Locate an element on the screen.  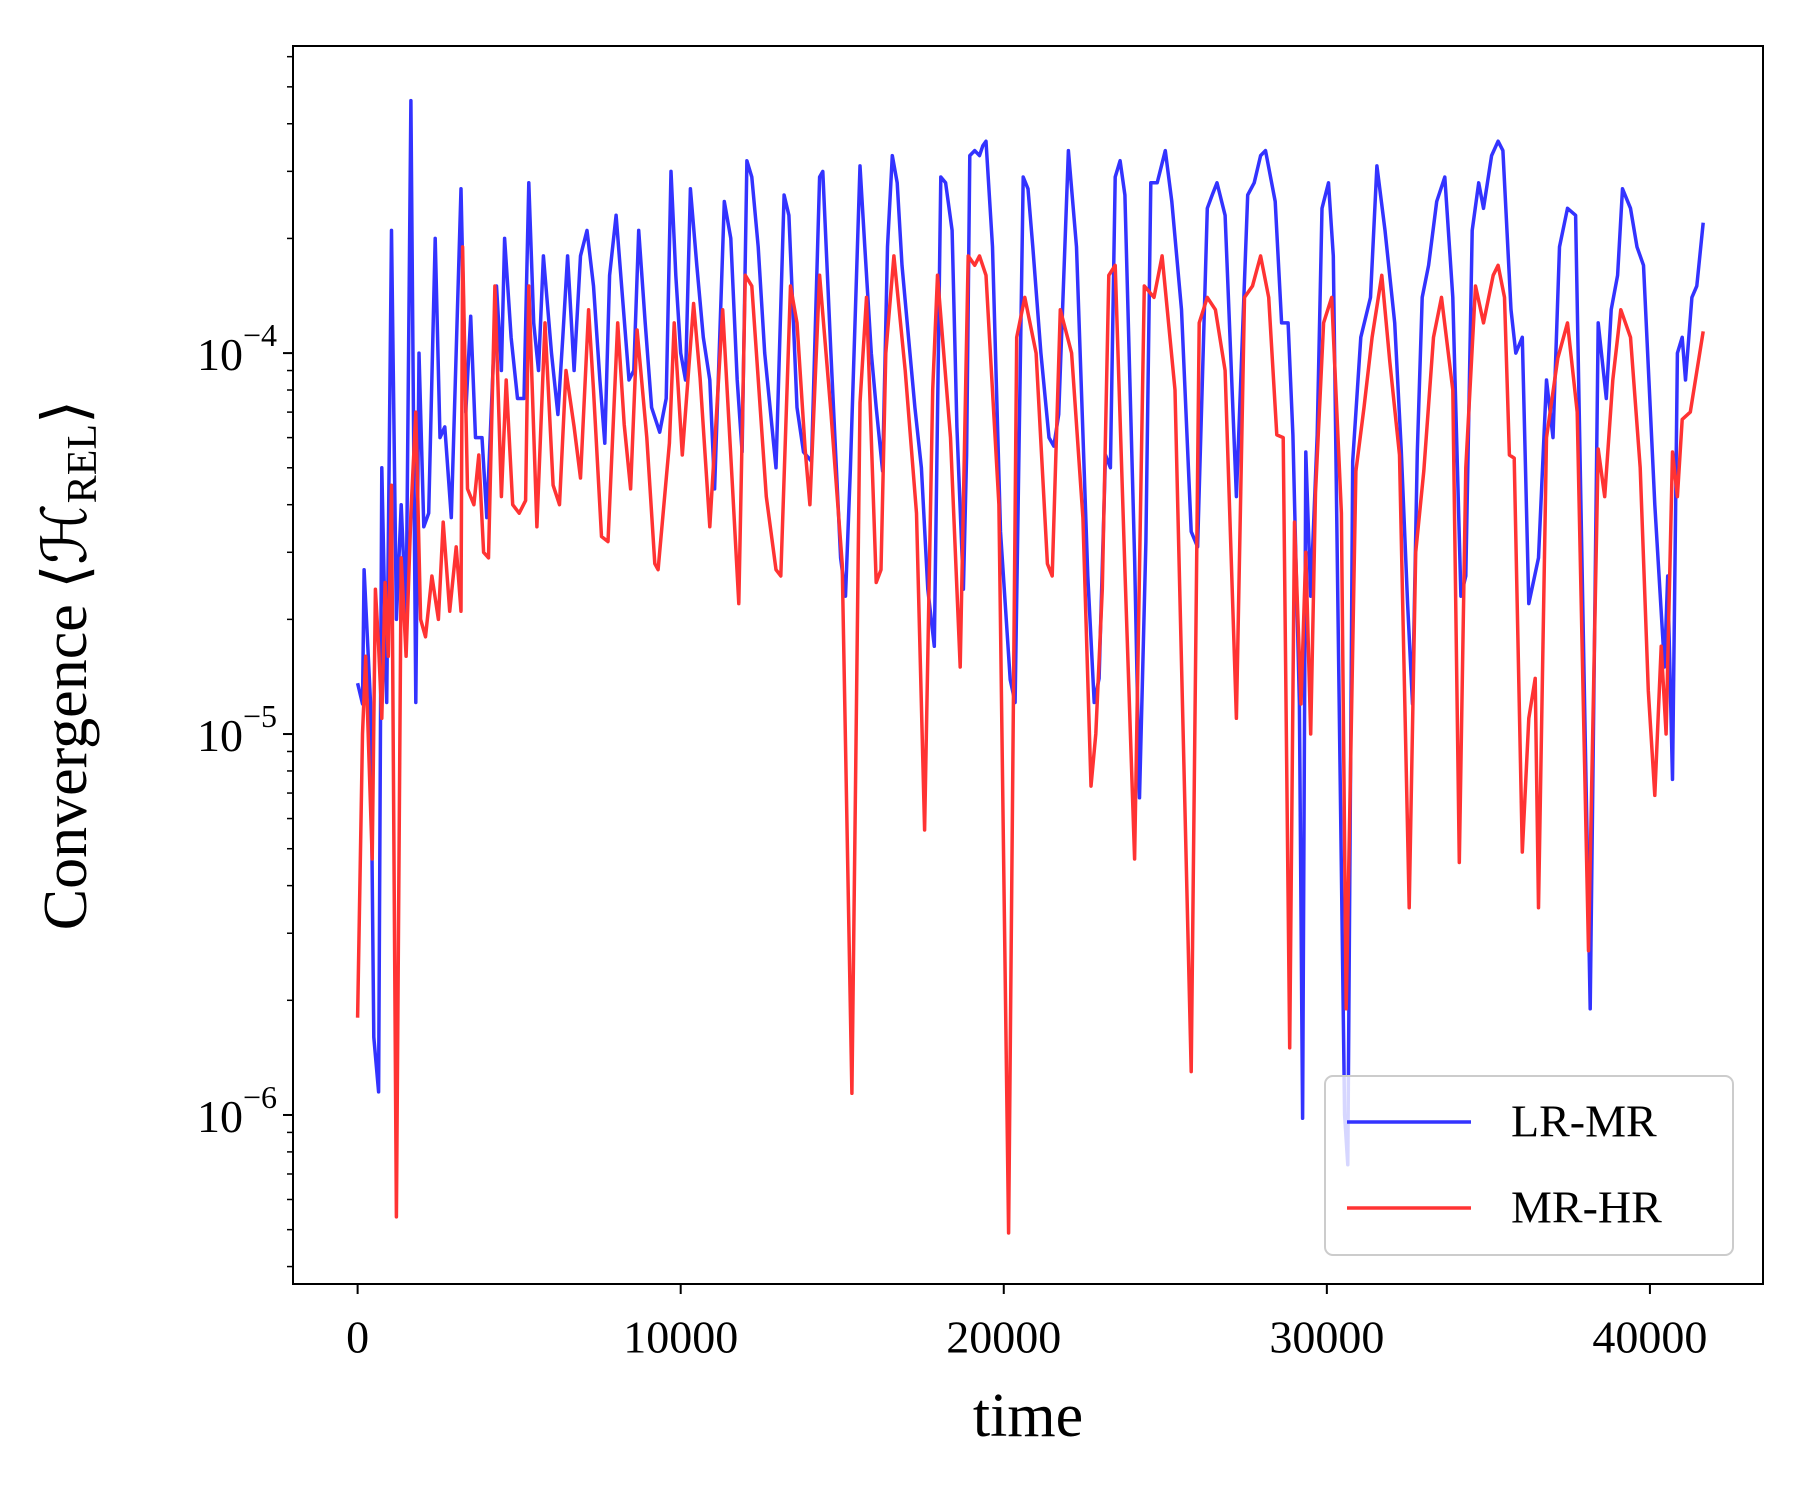
legend-label: LR-MR is located at coordinates (1584, 1121).